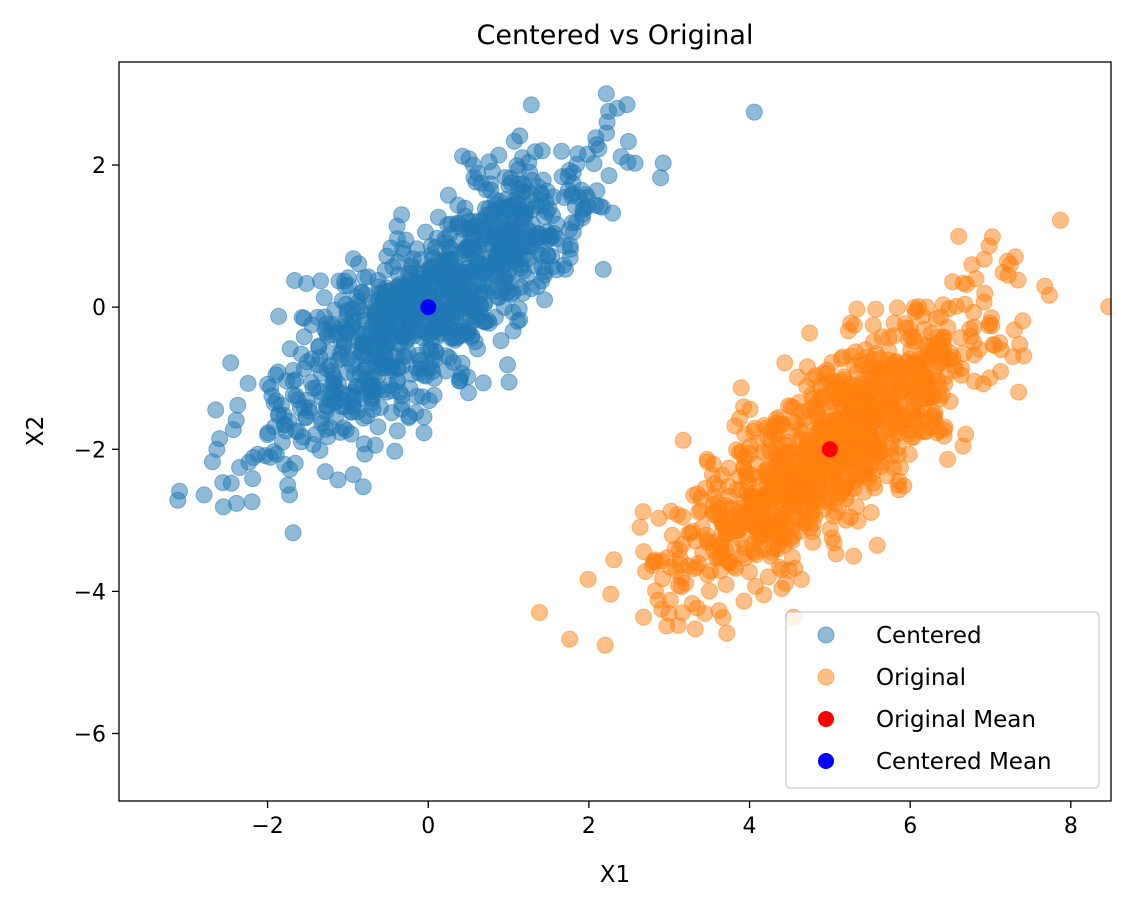  Describe the element at coordinates (629, 378) in the screenshot. I see `means-layer` at that location.